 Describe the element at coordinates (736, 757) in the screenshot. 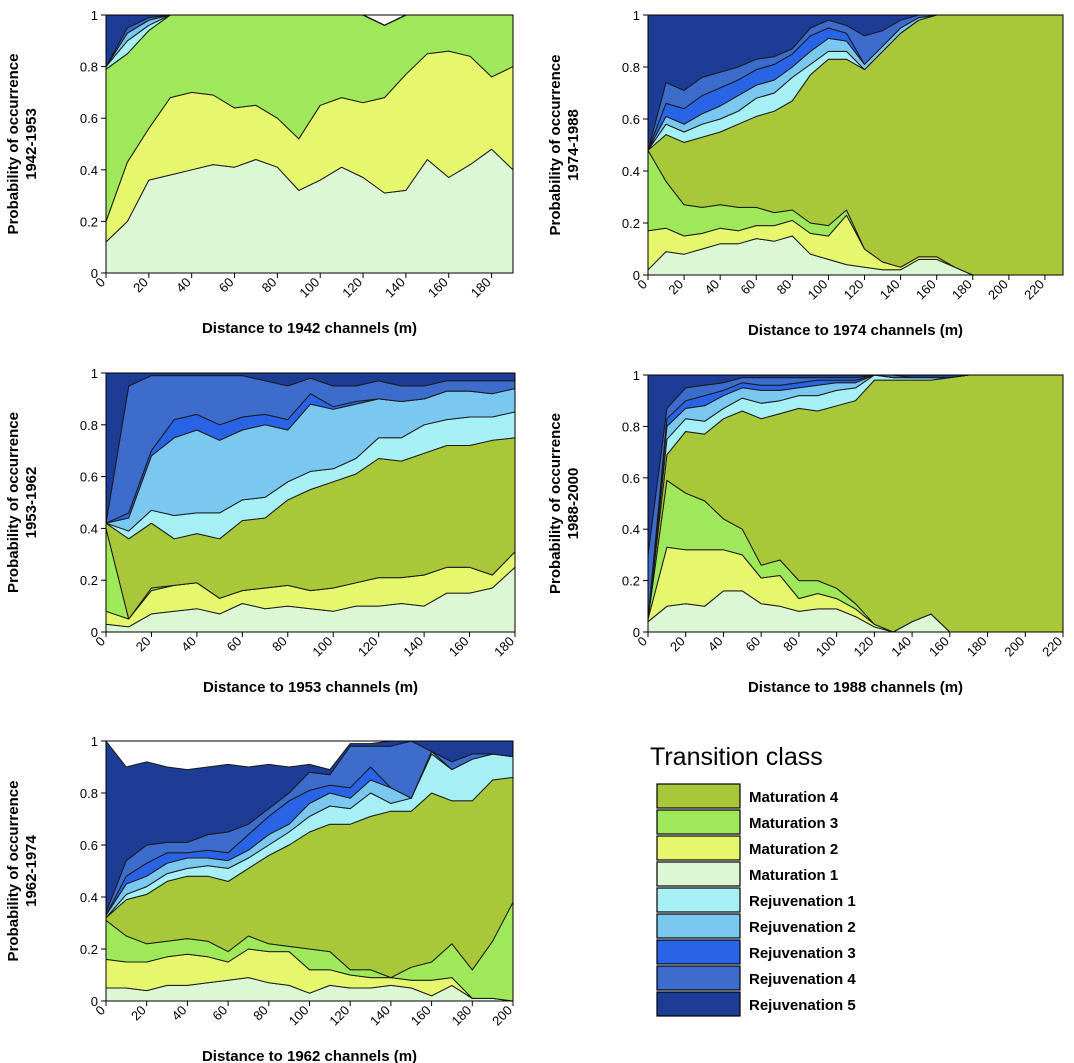

I see `legend-title: Transition class` at that location.